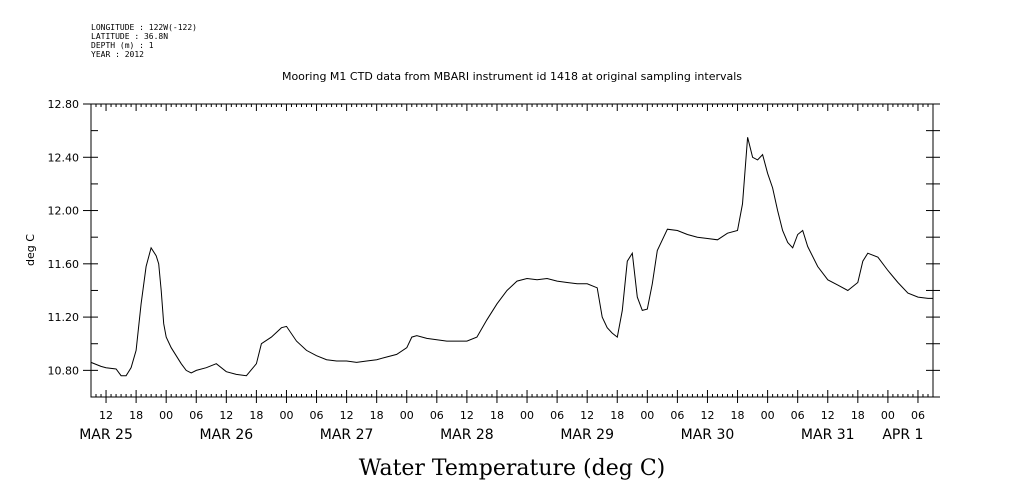  I want to click on y-tick-labels: 10.80 11.20 11.60 12.00 12.40 12.80, so click(64, 237).